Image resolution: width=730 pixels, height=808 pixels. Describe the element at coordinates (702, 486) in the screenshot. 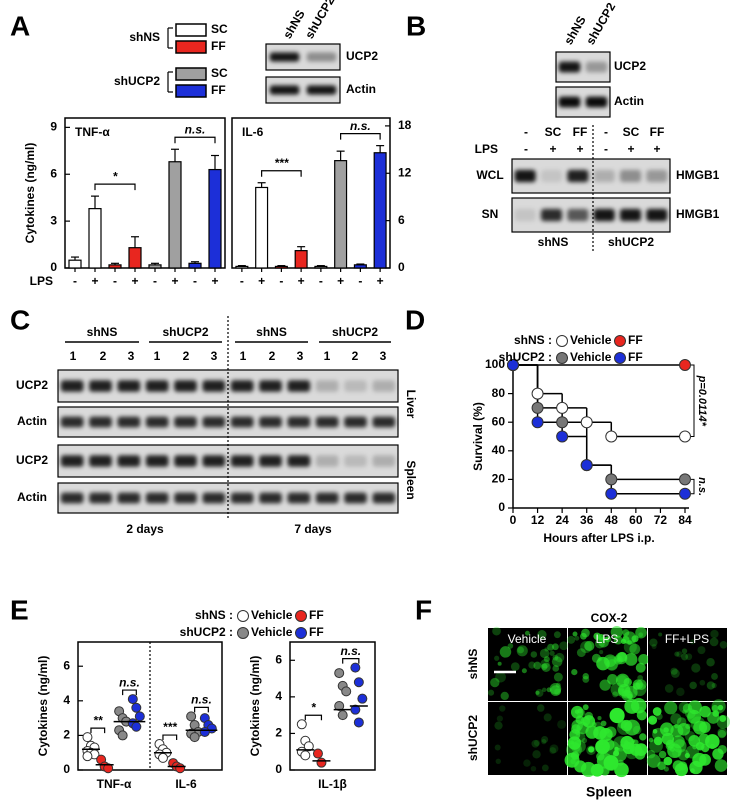

I see `significance-label: n.s.` at that location.